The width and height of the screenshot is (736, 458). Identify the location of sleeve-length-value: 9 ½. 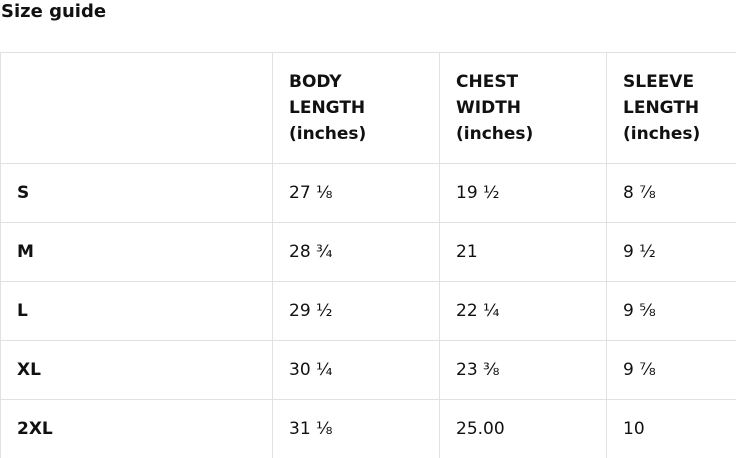
(671, 252).